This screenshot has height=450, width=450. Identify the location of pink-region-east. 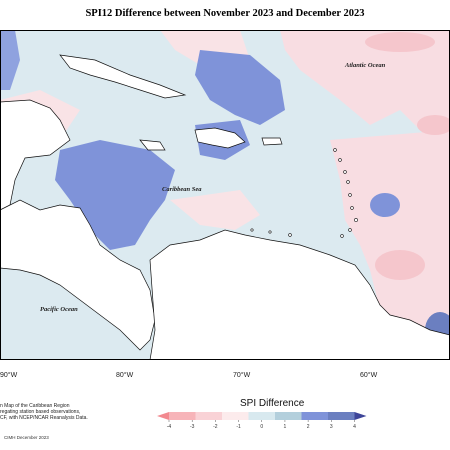
(390, 245).